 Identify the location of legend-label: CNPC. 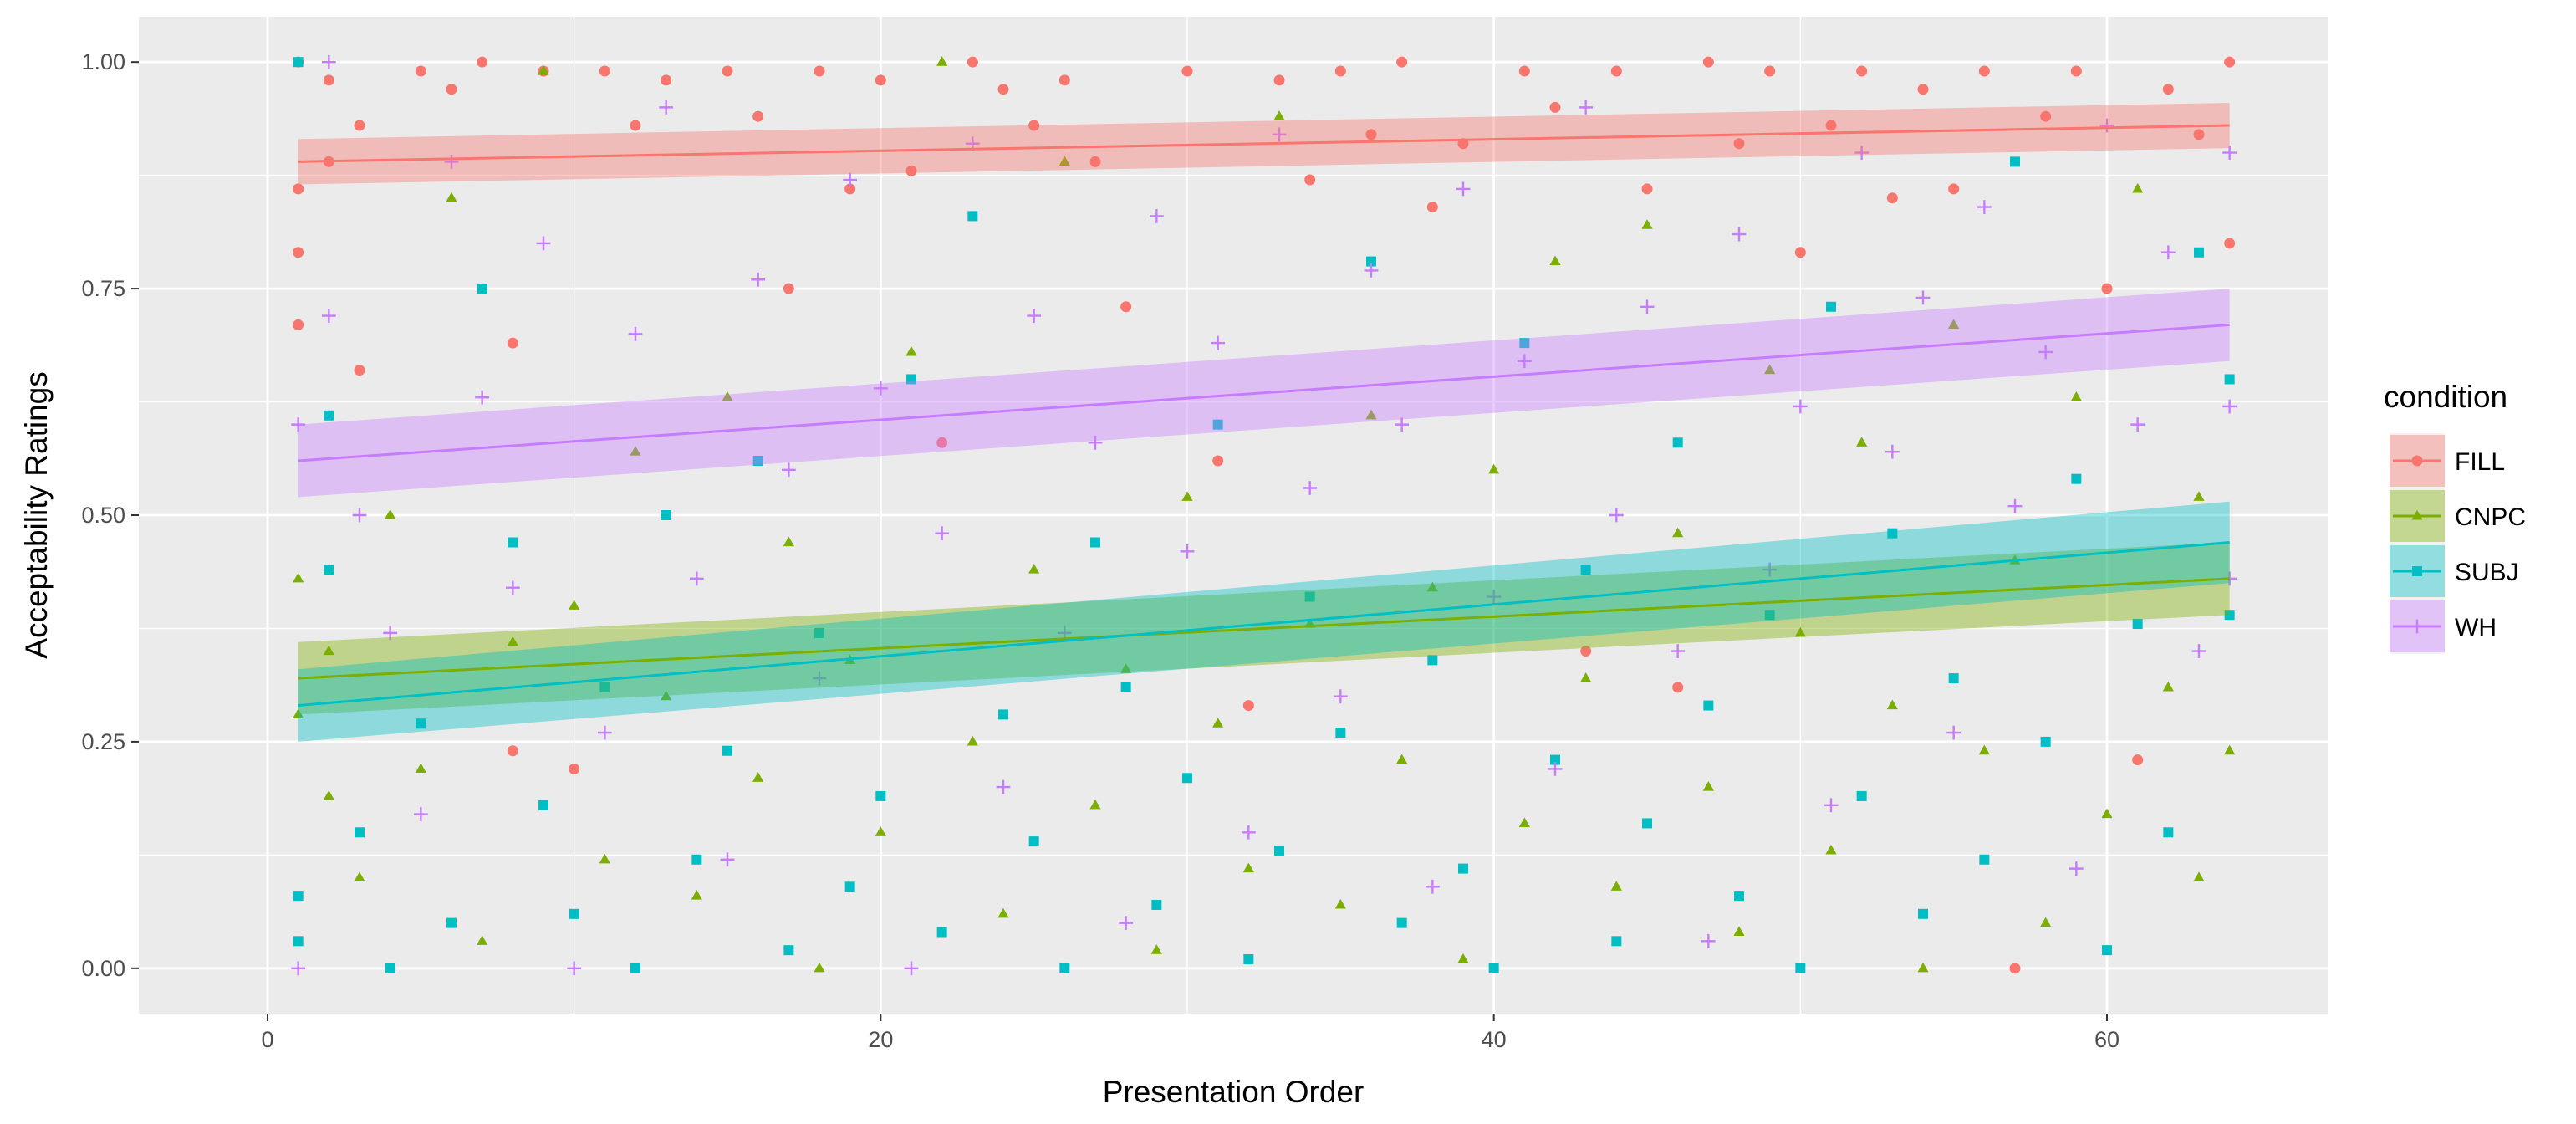
(2491, 517).